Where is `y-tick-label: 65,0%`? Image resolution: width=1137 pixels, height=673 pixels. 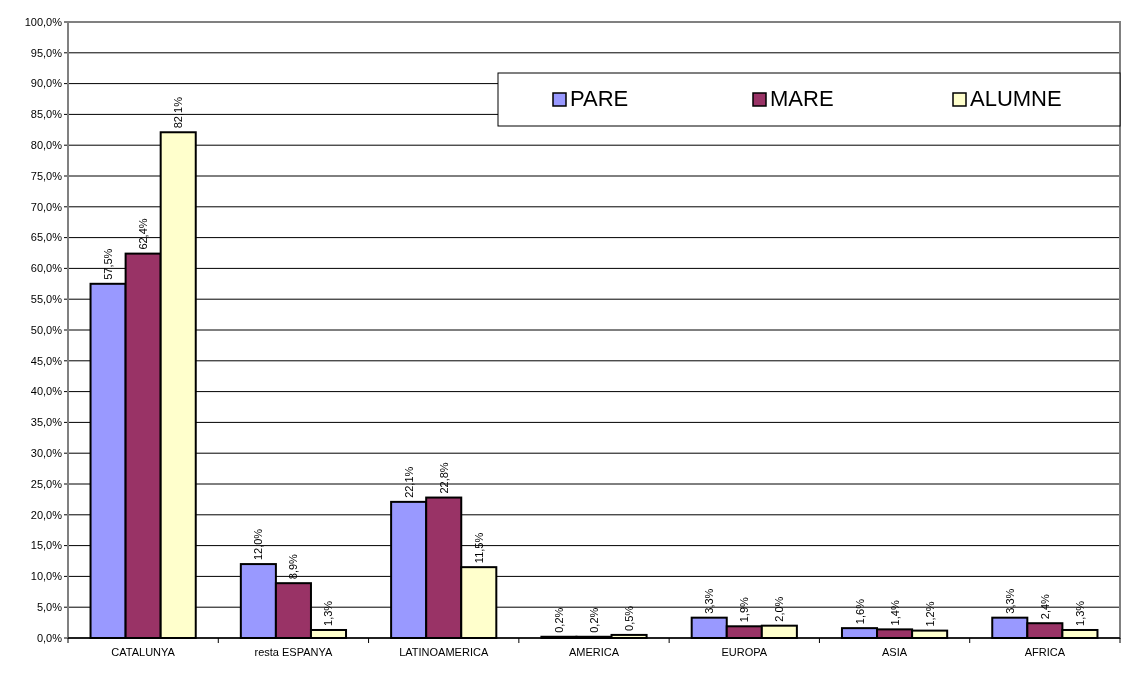
y-tick-label: 65,0% is located at coordinates (46, 237).